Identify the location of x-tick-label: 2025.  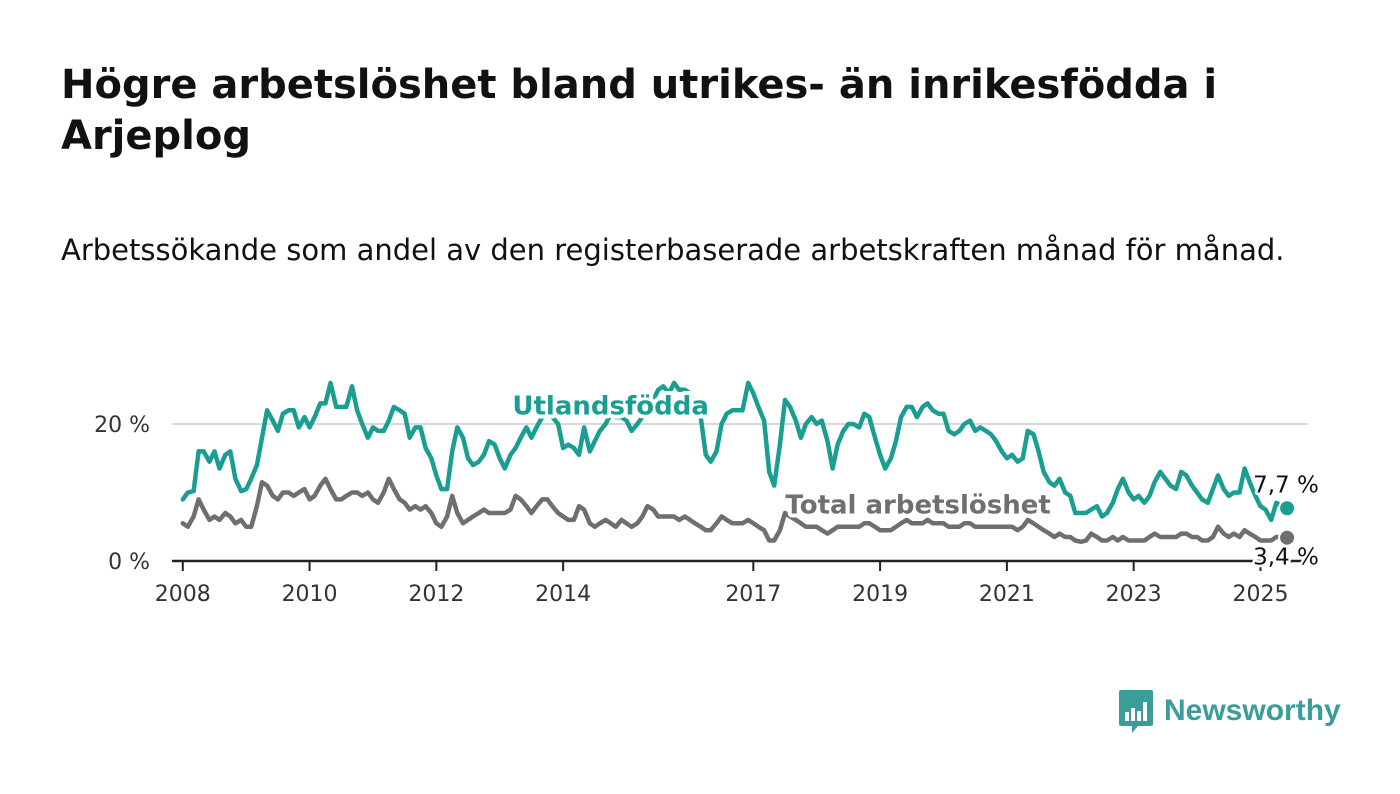
(1260, 594).